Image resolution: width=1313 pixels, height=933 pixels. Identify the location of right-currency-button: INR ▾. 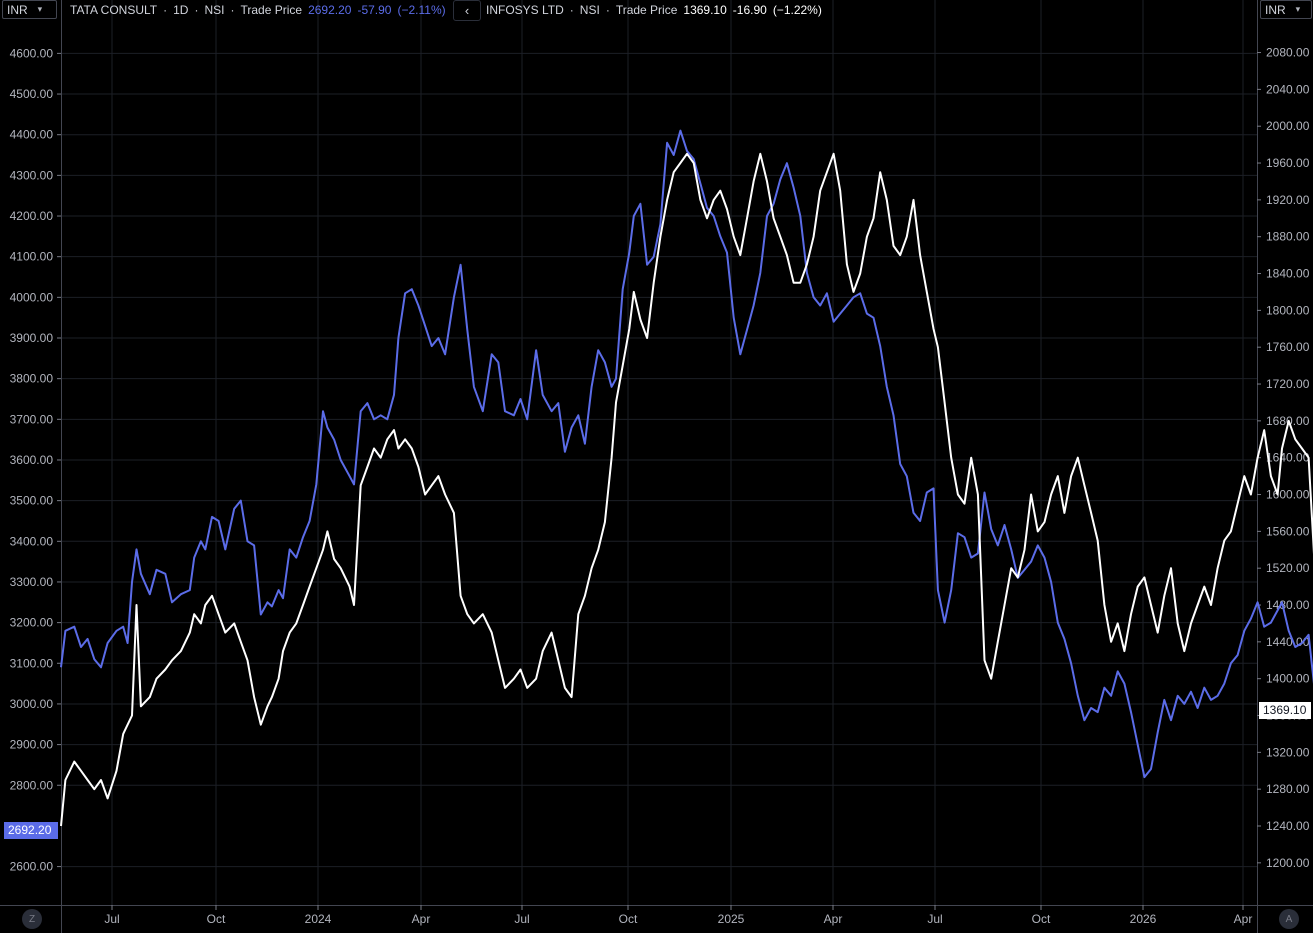
(1286, 9).